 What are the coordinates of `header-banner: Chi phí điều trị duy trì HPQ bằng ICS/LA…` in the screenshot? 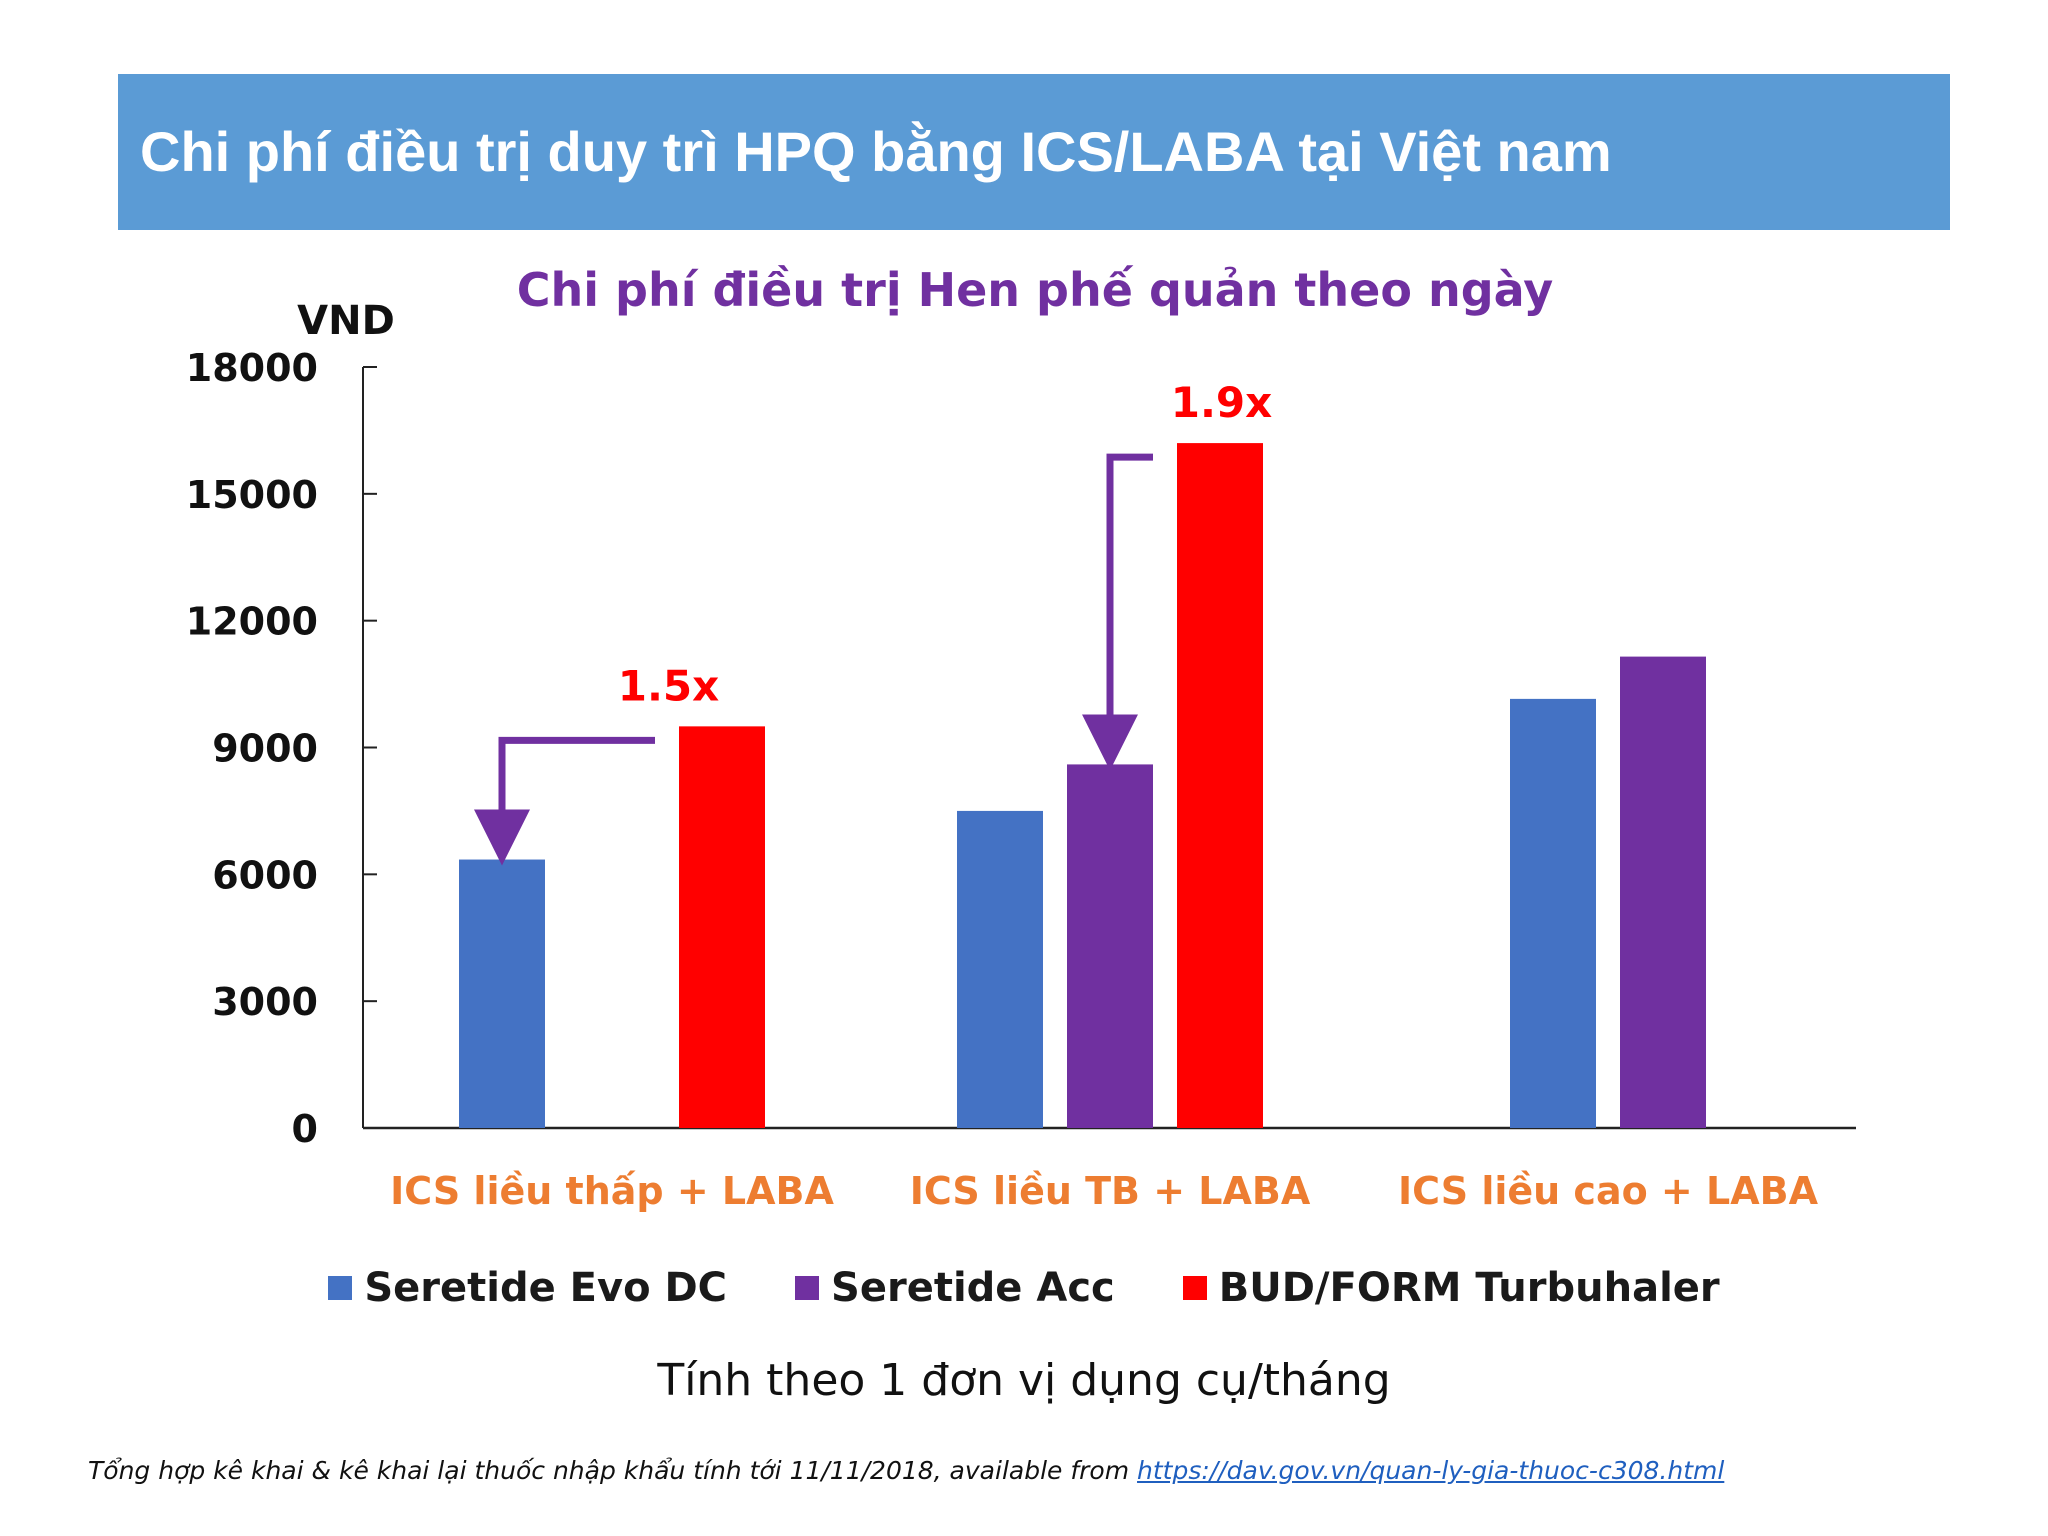 It's located at (1034, 152).